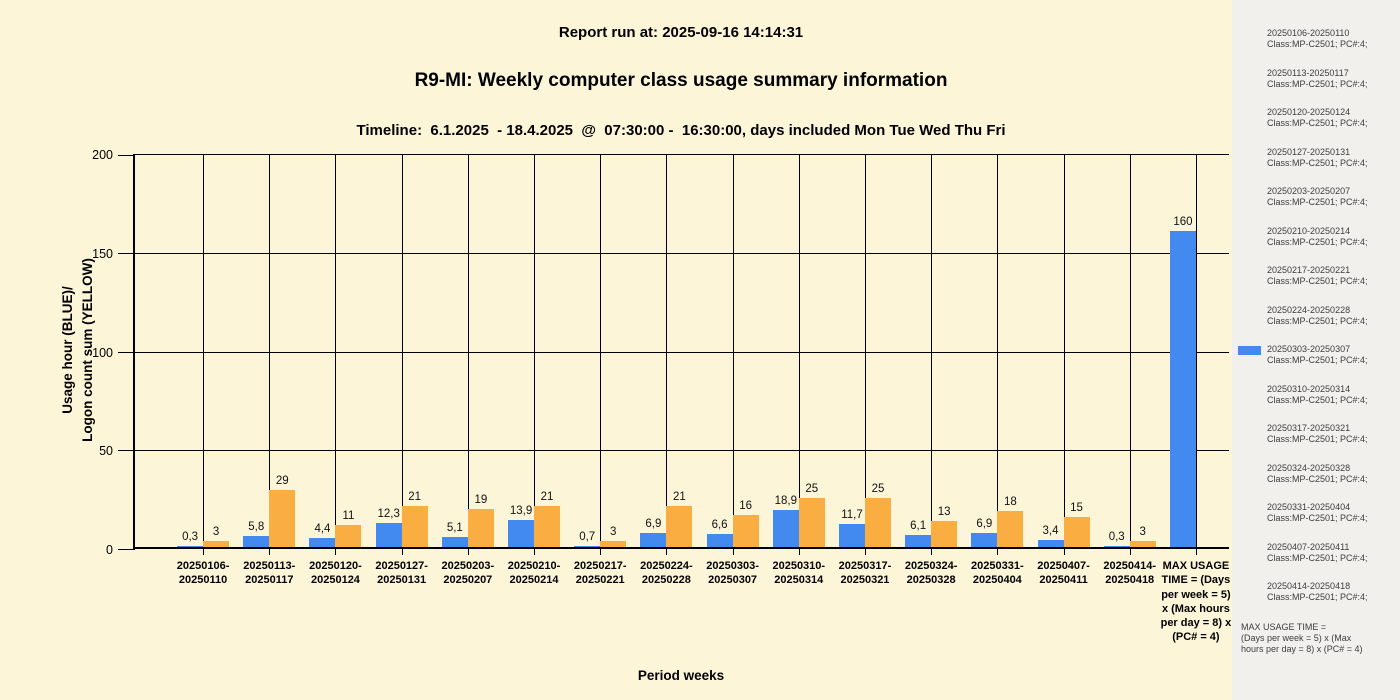  I want to click on usage-hour-value: 12,3, so click(388, 514).